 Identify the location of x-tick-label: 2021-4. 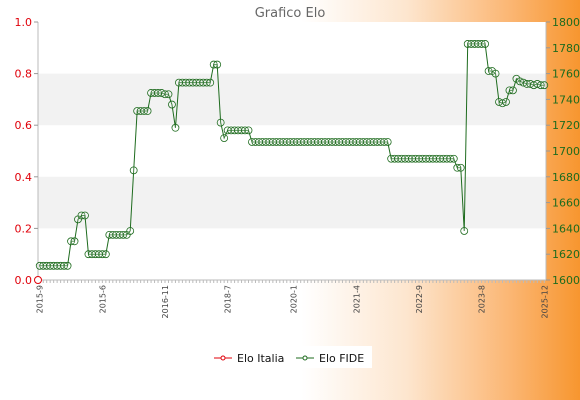
(356, 299).